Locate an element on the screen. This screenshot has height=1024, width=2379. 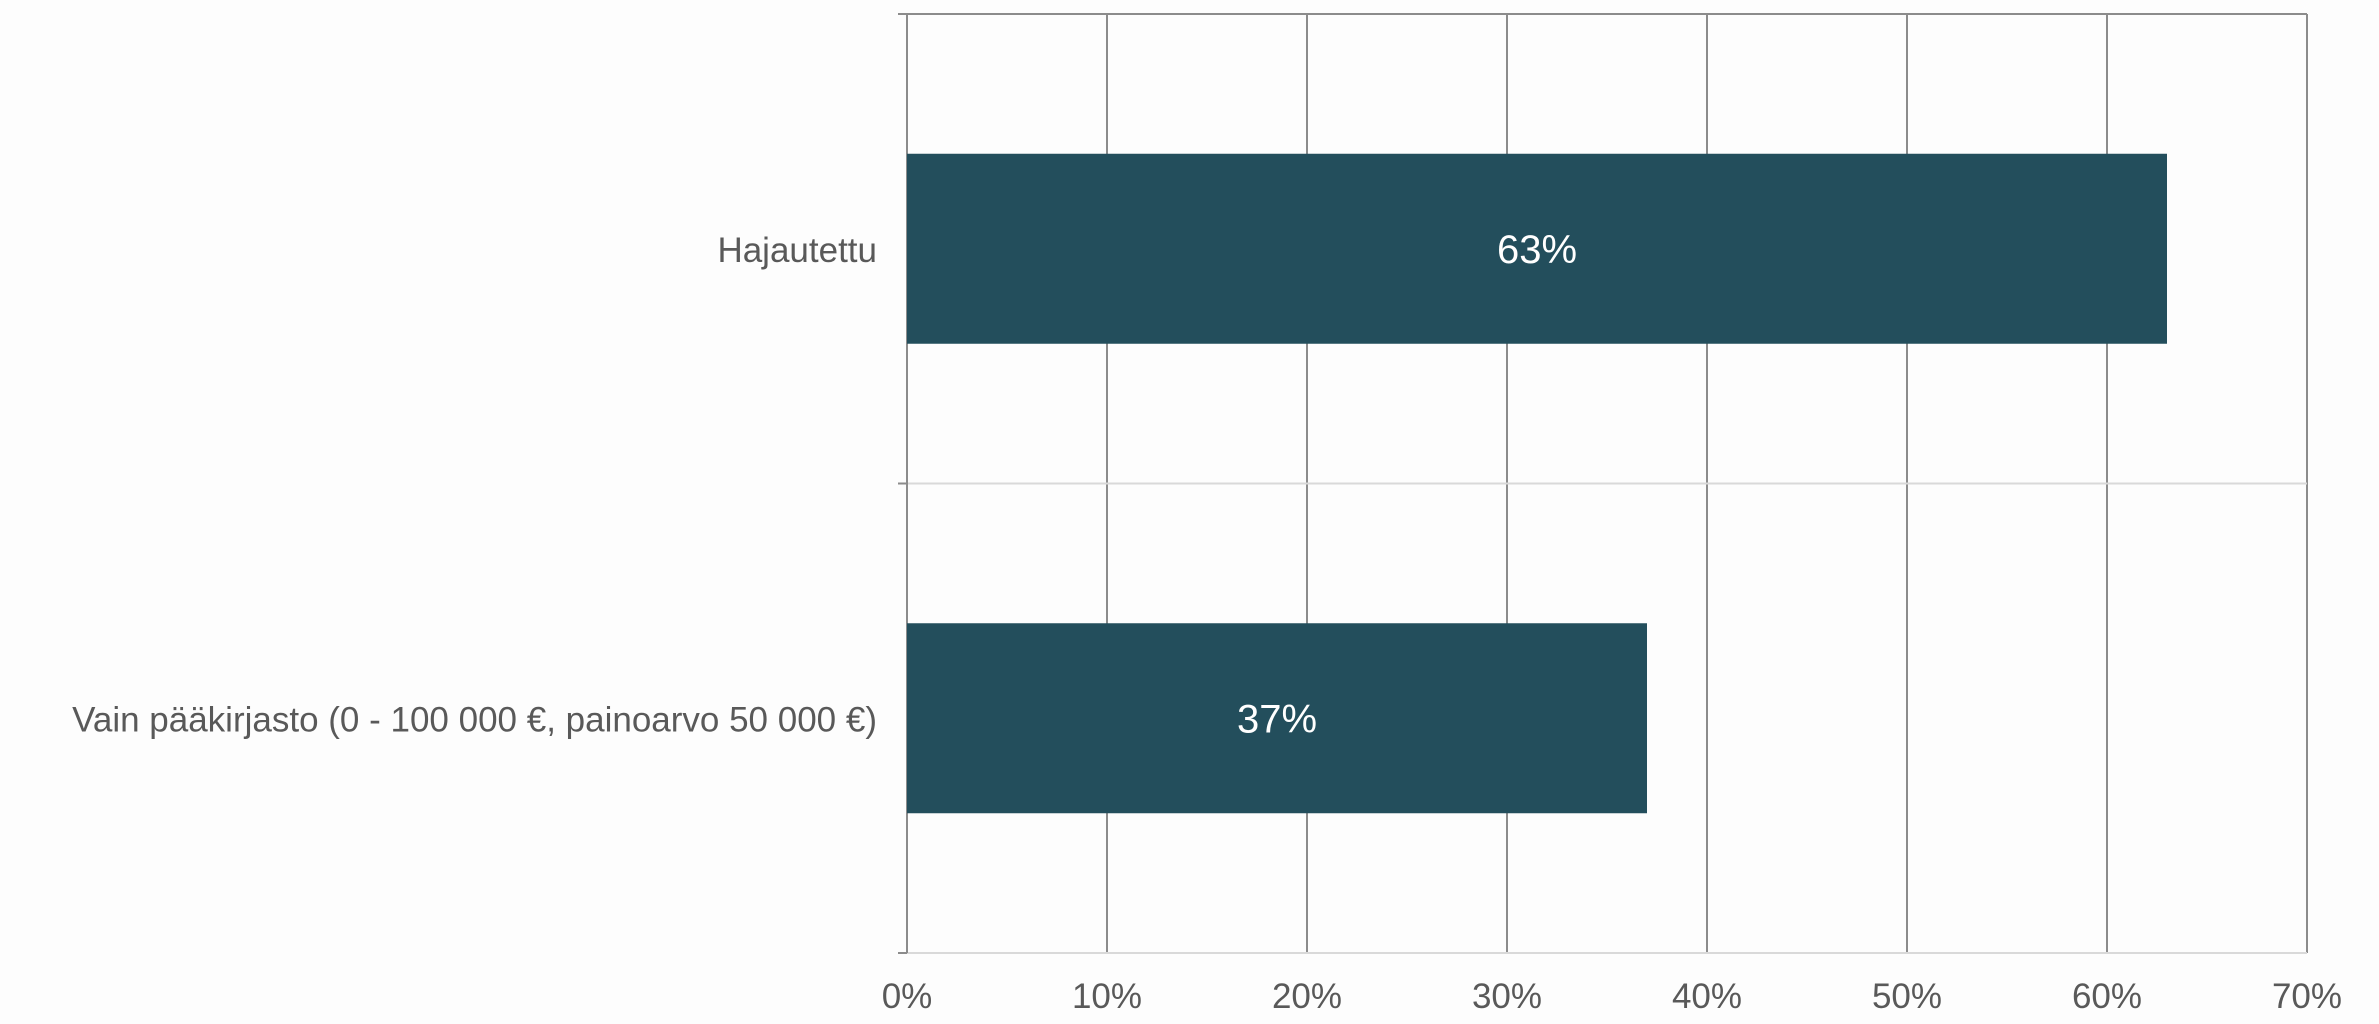
x-tick-label: 20% is located at coordinates (1307, 996).